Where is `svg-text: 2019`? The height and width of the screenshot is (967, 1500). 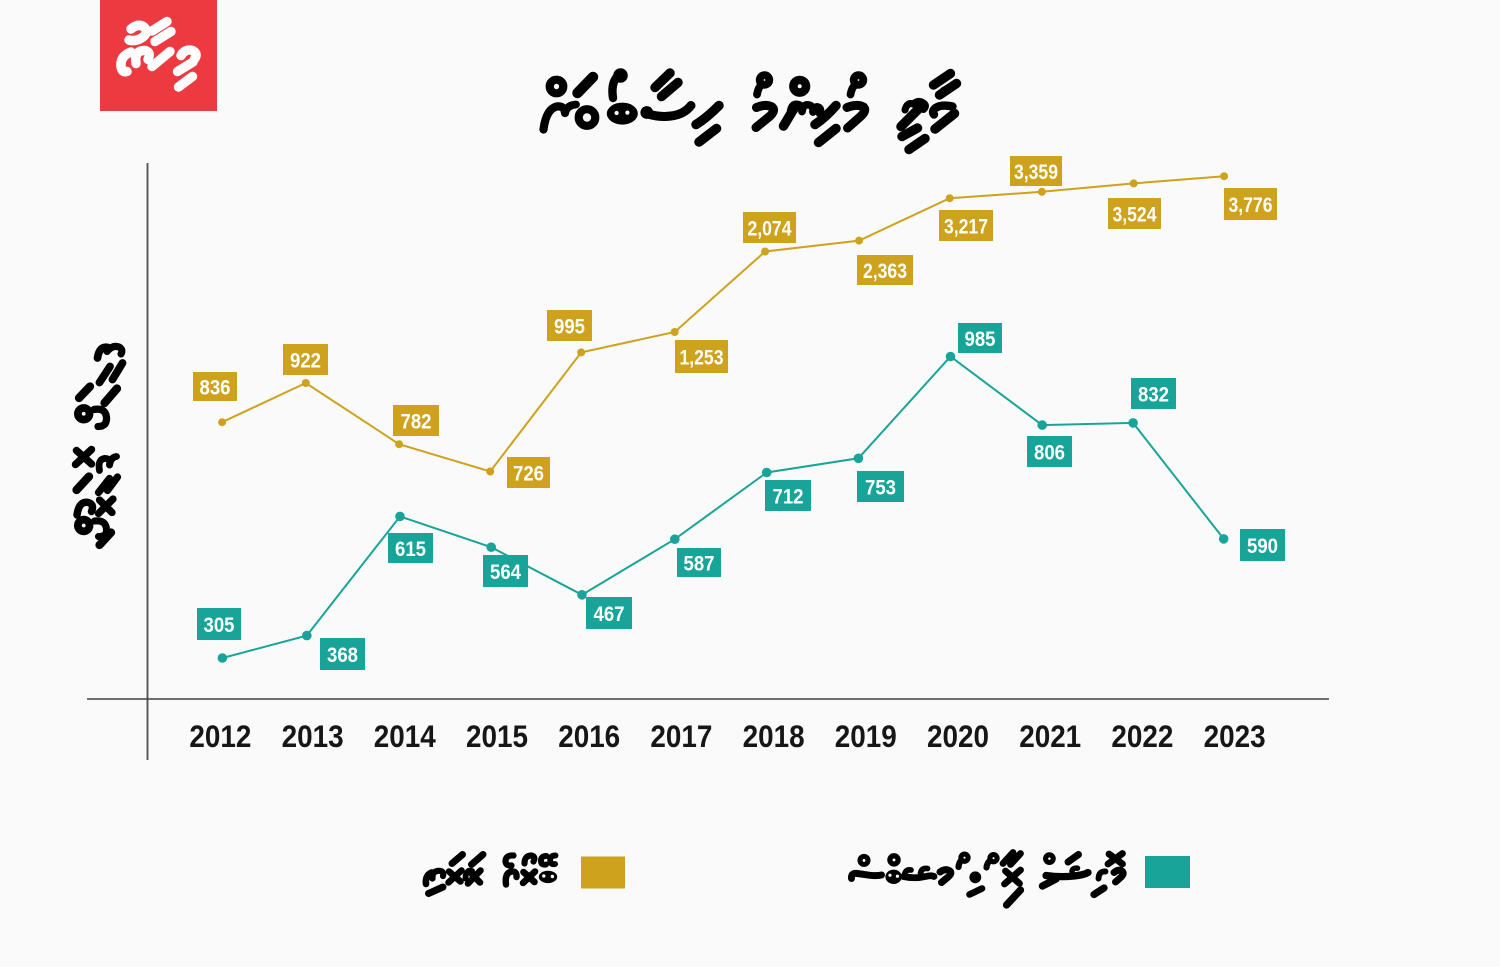
svg-text: 2019 is located at coordinates (866, 736).